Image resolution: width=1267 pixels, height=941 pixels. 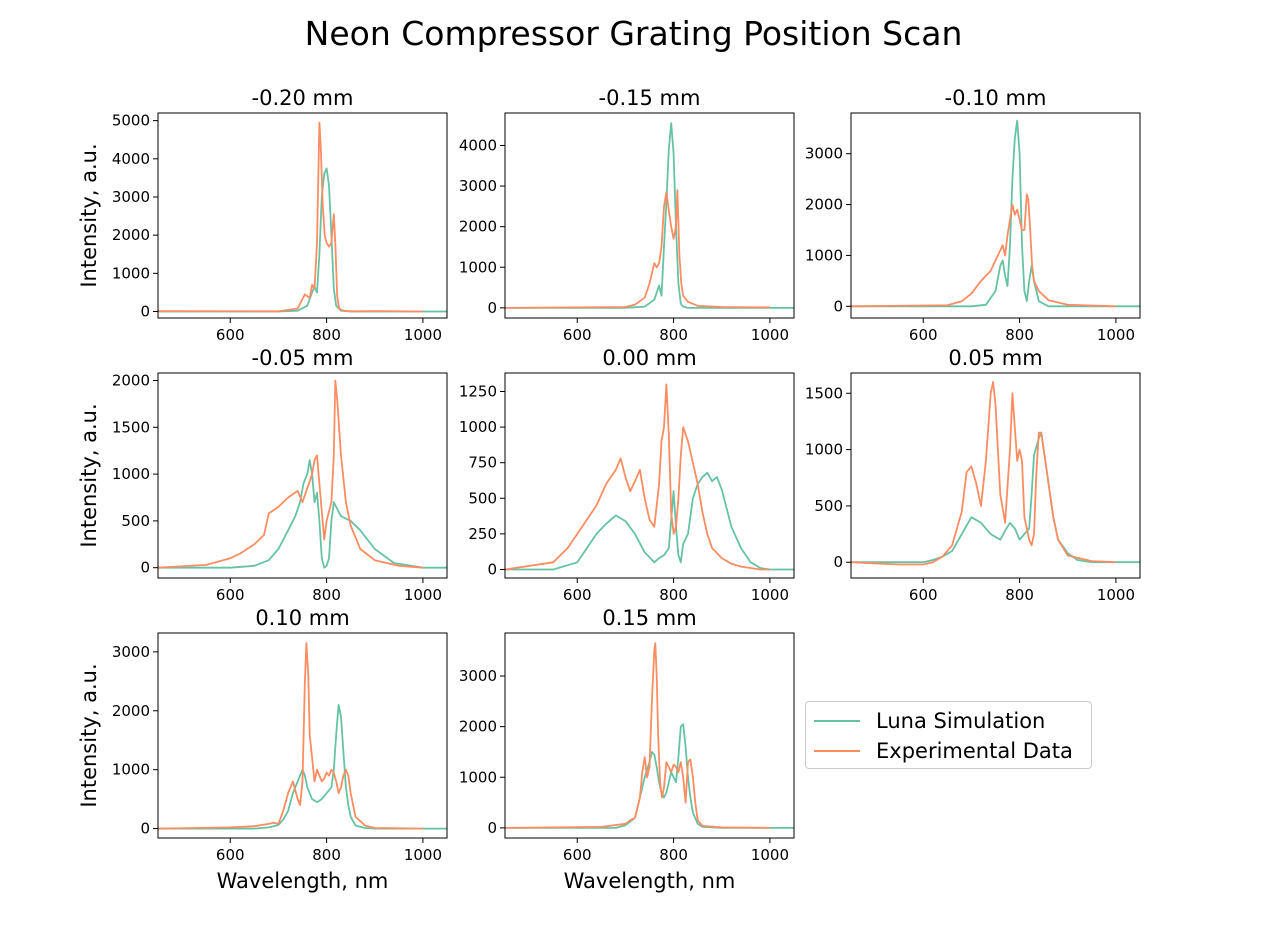 What do you see at coordinates (837, 721) in the screenshot?
I see `legend-swatch-simulation` at bounding box center [837, 721].